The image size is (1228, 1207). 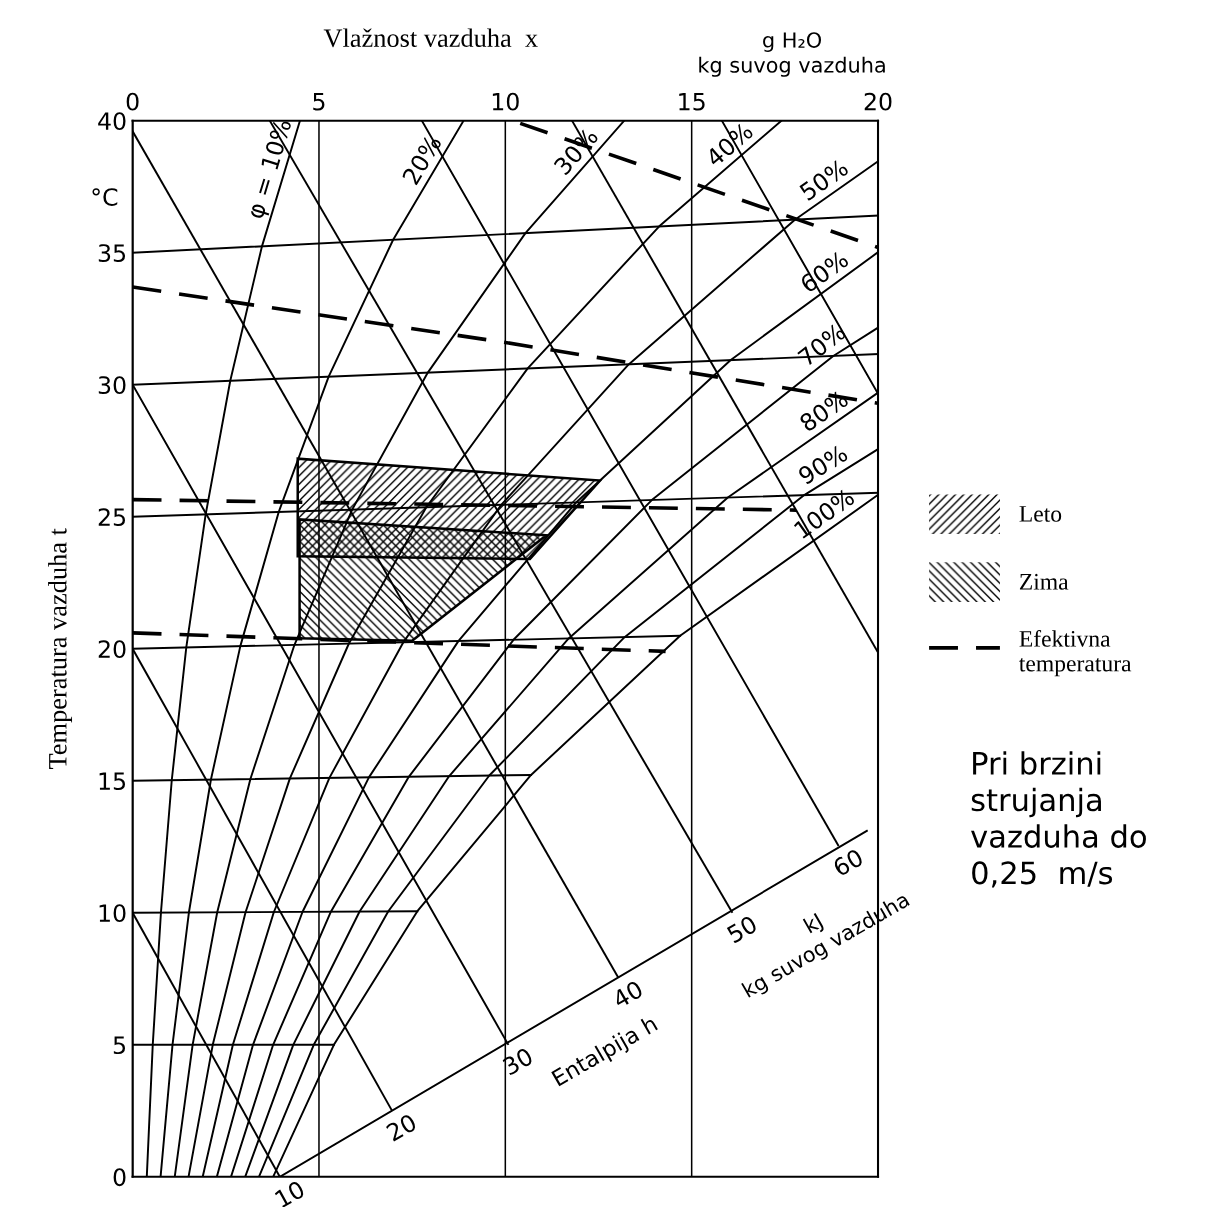 What do you see at coordinates (105, 197) in the screenshot?
I see `text: °C` at bounding box center [105, 197].